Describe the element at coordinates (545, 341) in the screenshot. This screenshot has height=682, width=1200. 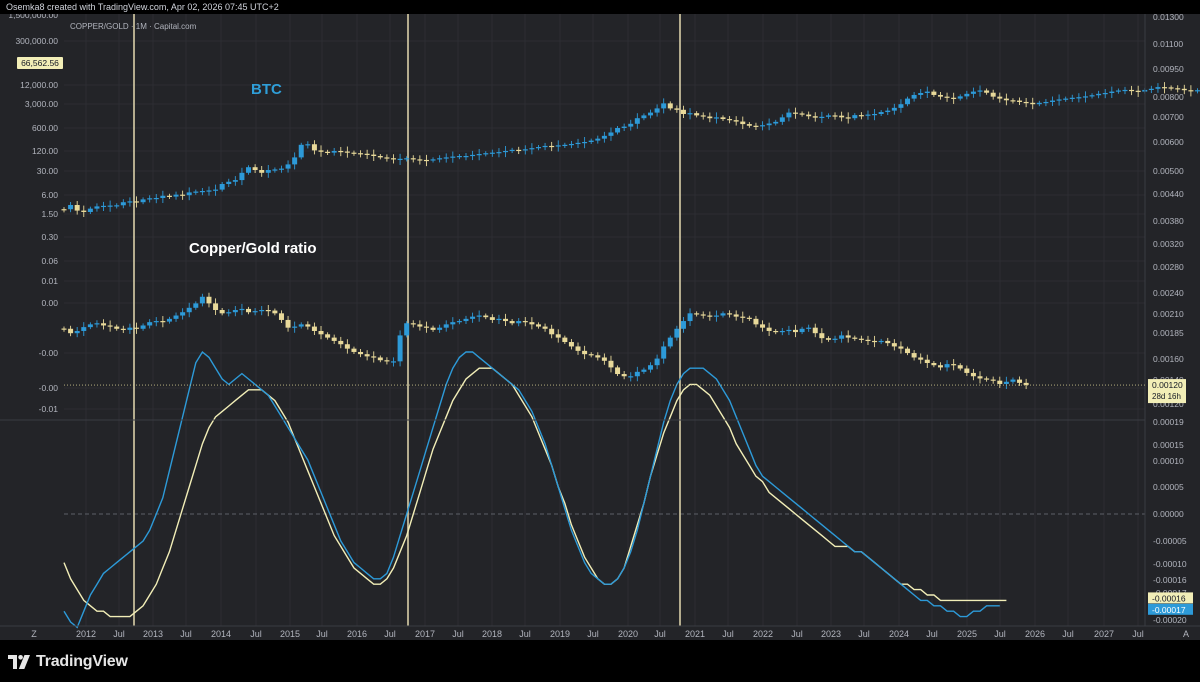
I see `copper-gold-candles` at that location.